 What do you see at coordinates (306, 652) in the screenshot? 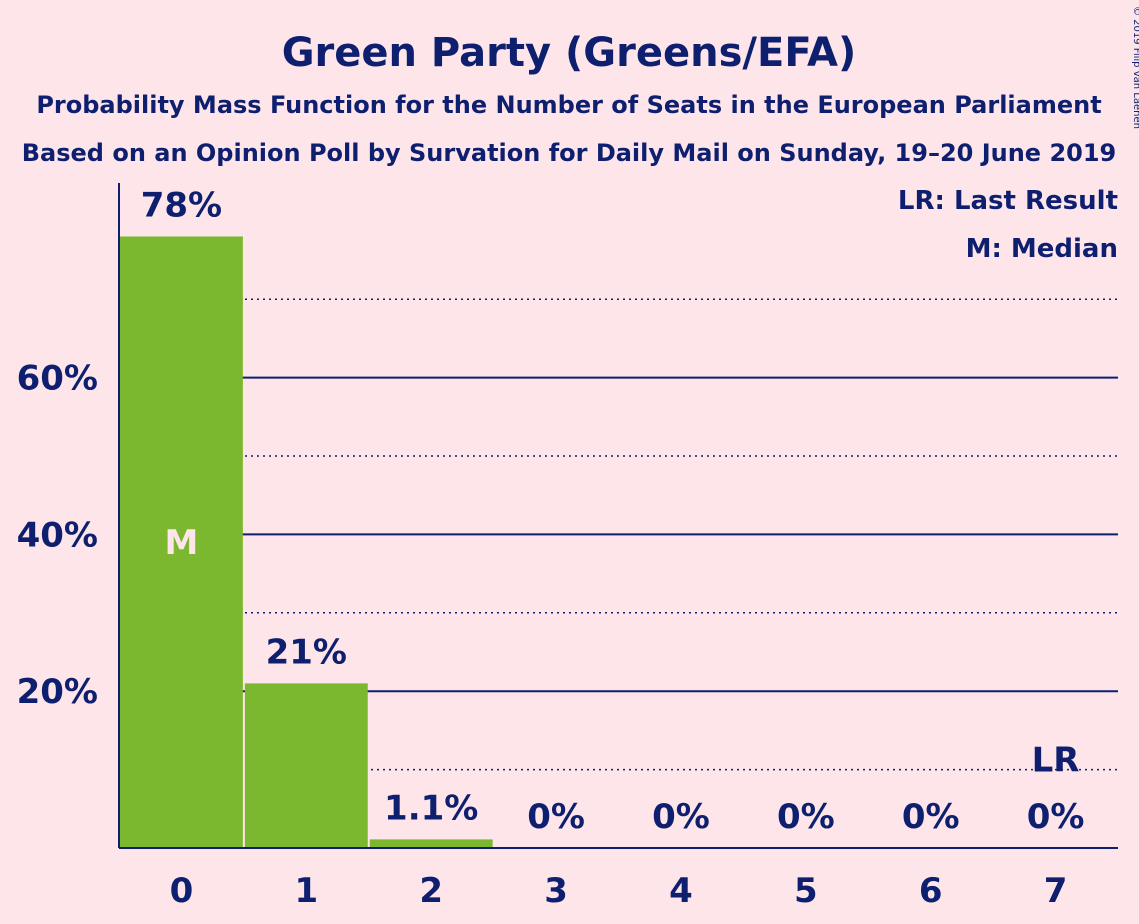
I see `value-label: 21%` at bounding box center [306, 652].